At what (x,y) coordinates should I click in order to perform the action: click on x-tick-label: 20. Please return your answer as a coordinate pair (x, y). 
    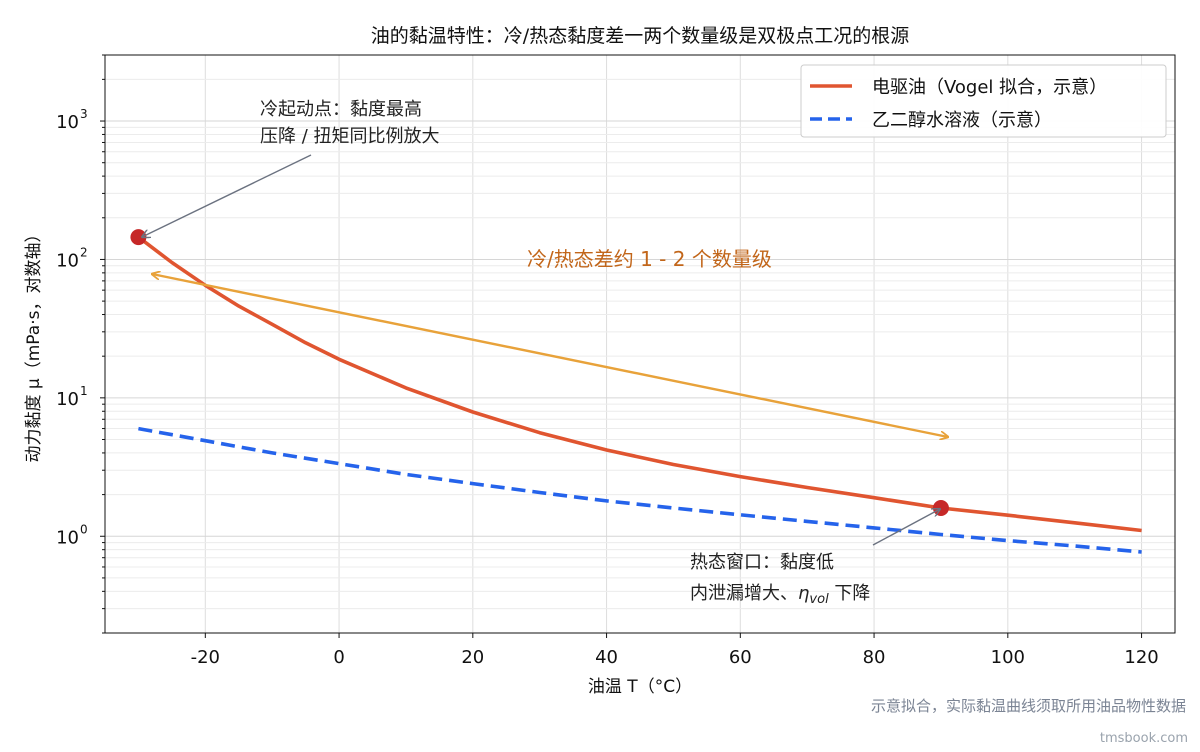
    Looking at the image, I should click on (472, 657).